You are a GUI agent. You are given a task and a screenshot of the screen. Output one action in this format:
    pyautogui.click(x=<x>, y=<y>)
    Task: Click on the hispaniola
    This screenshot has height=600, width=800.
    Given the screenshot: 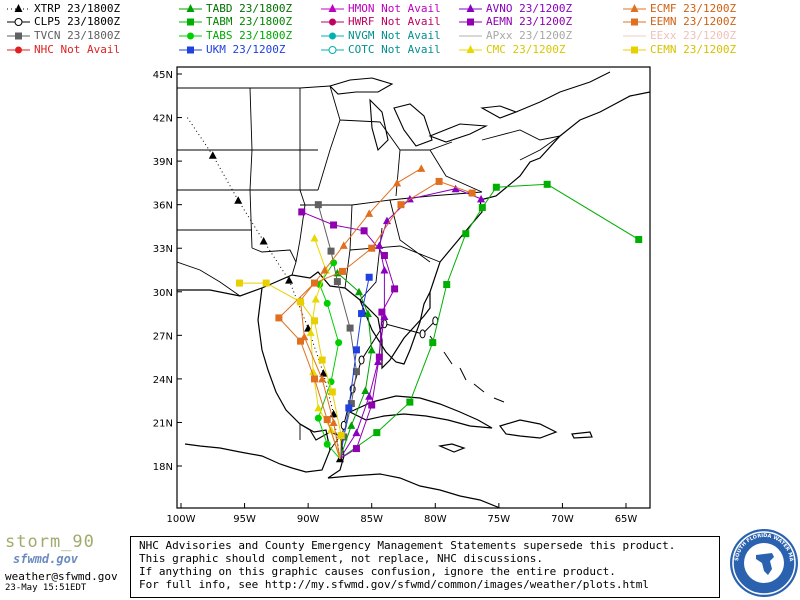 What is the action you would take?
    pyautogui.click(x=528, y=429)
    